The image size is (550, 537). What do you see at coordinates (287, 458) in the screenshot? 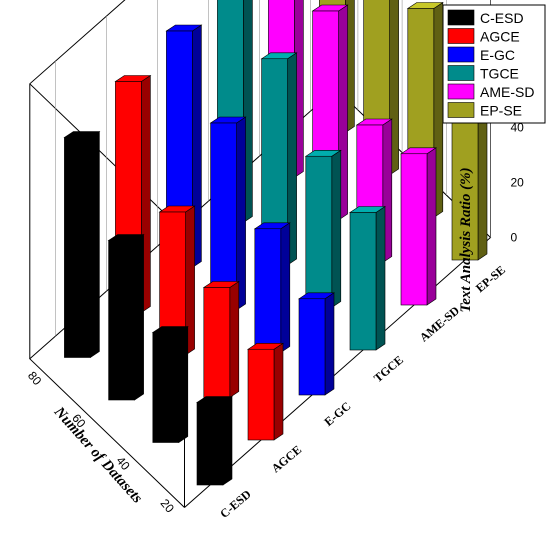
I see `category-label: AGCE` at bounding box center [287, 458].